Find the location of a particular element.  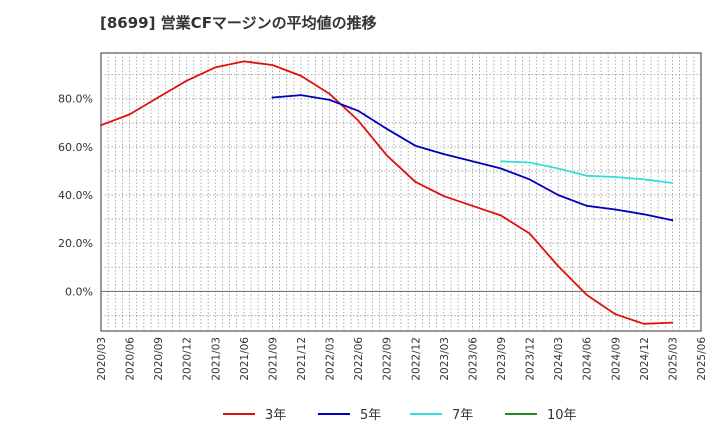

legend-label: 5年 is located at coordinates (370, 415).